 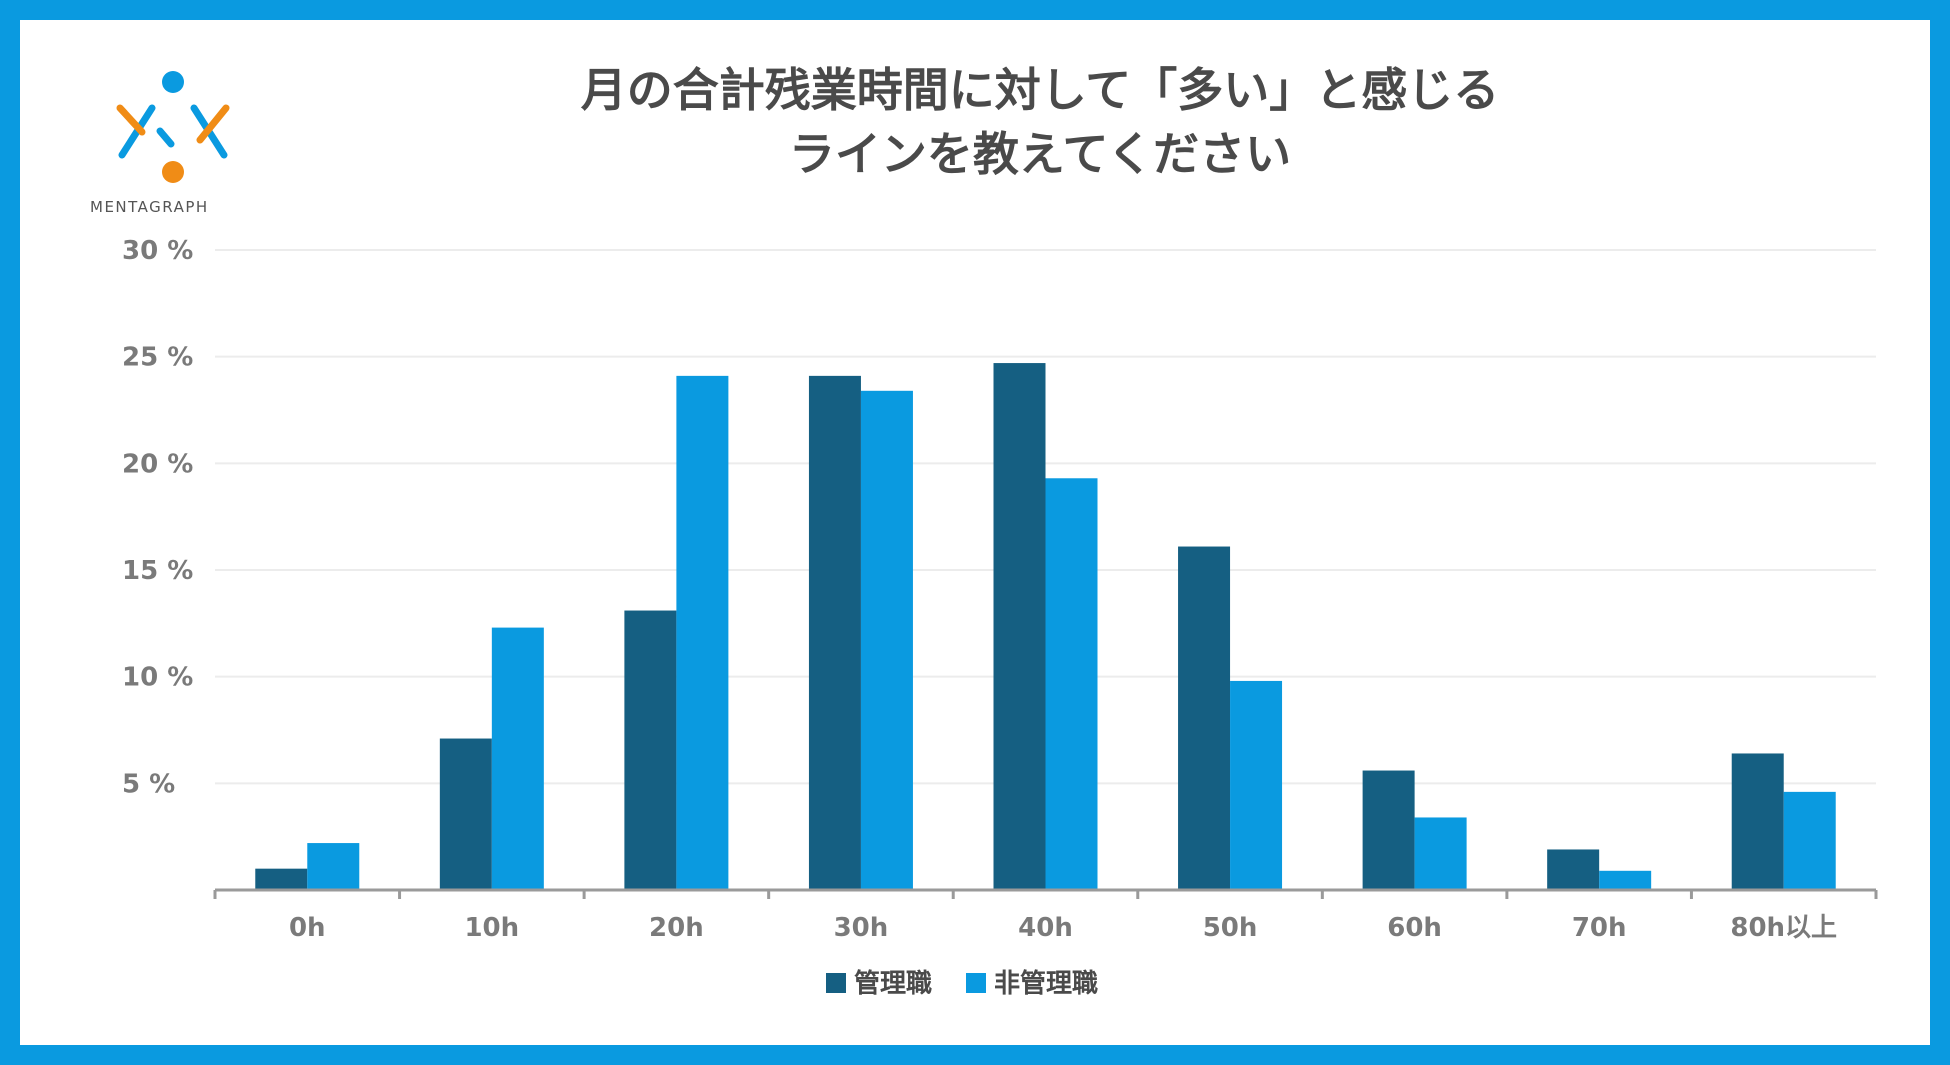 What do you see at coordinates (1045, 928) in the screenshot?
I see `x-tick-label: 40h` at bounding box center [1045, 928].